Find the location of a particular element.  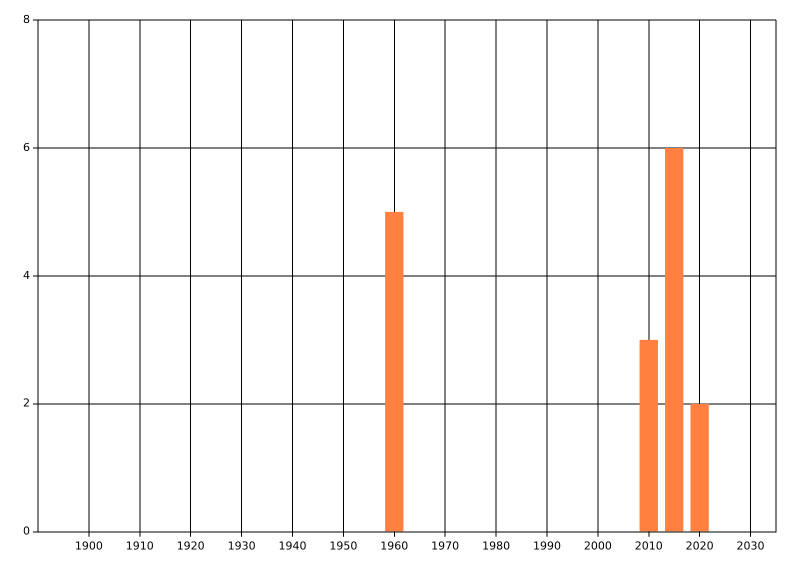

x-tick-label: 1940 is located at coordinates (292, 545).